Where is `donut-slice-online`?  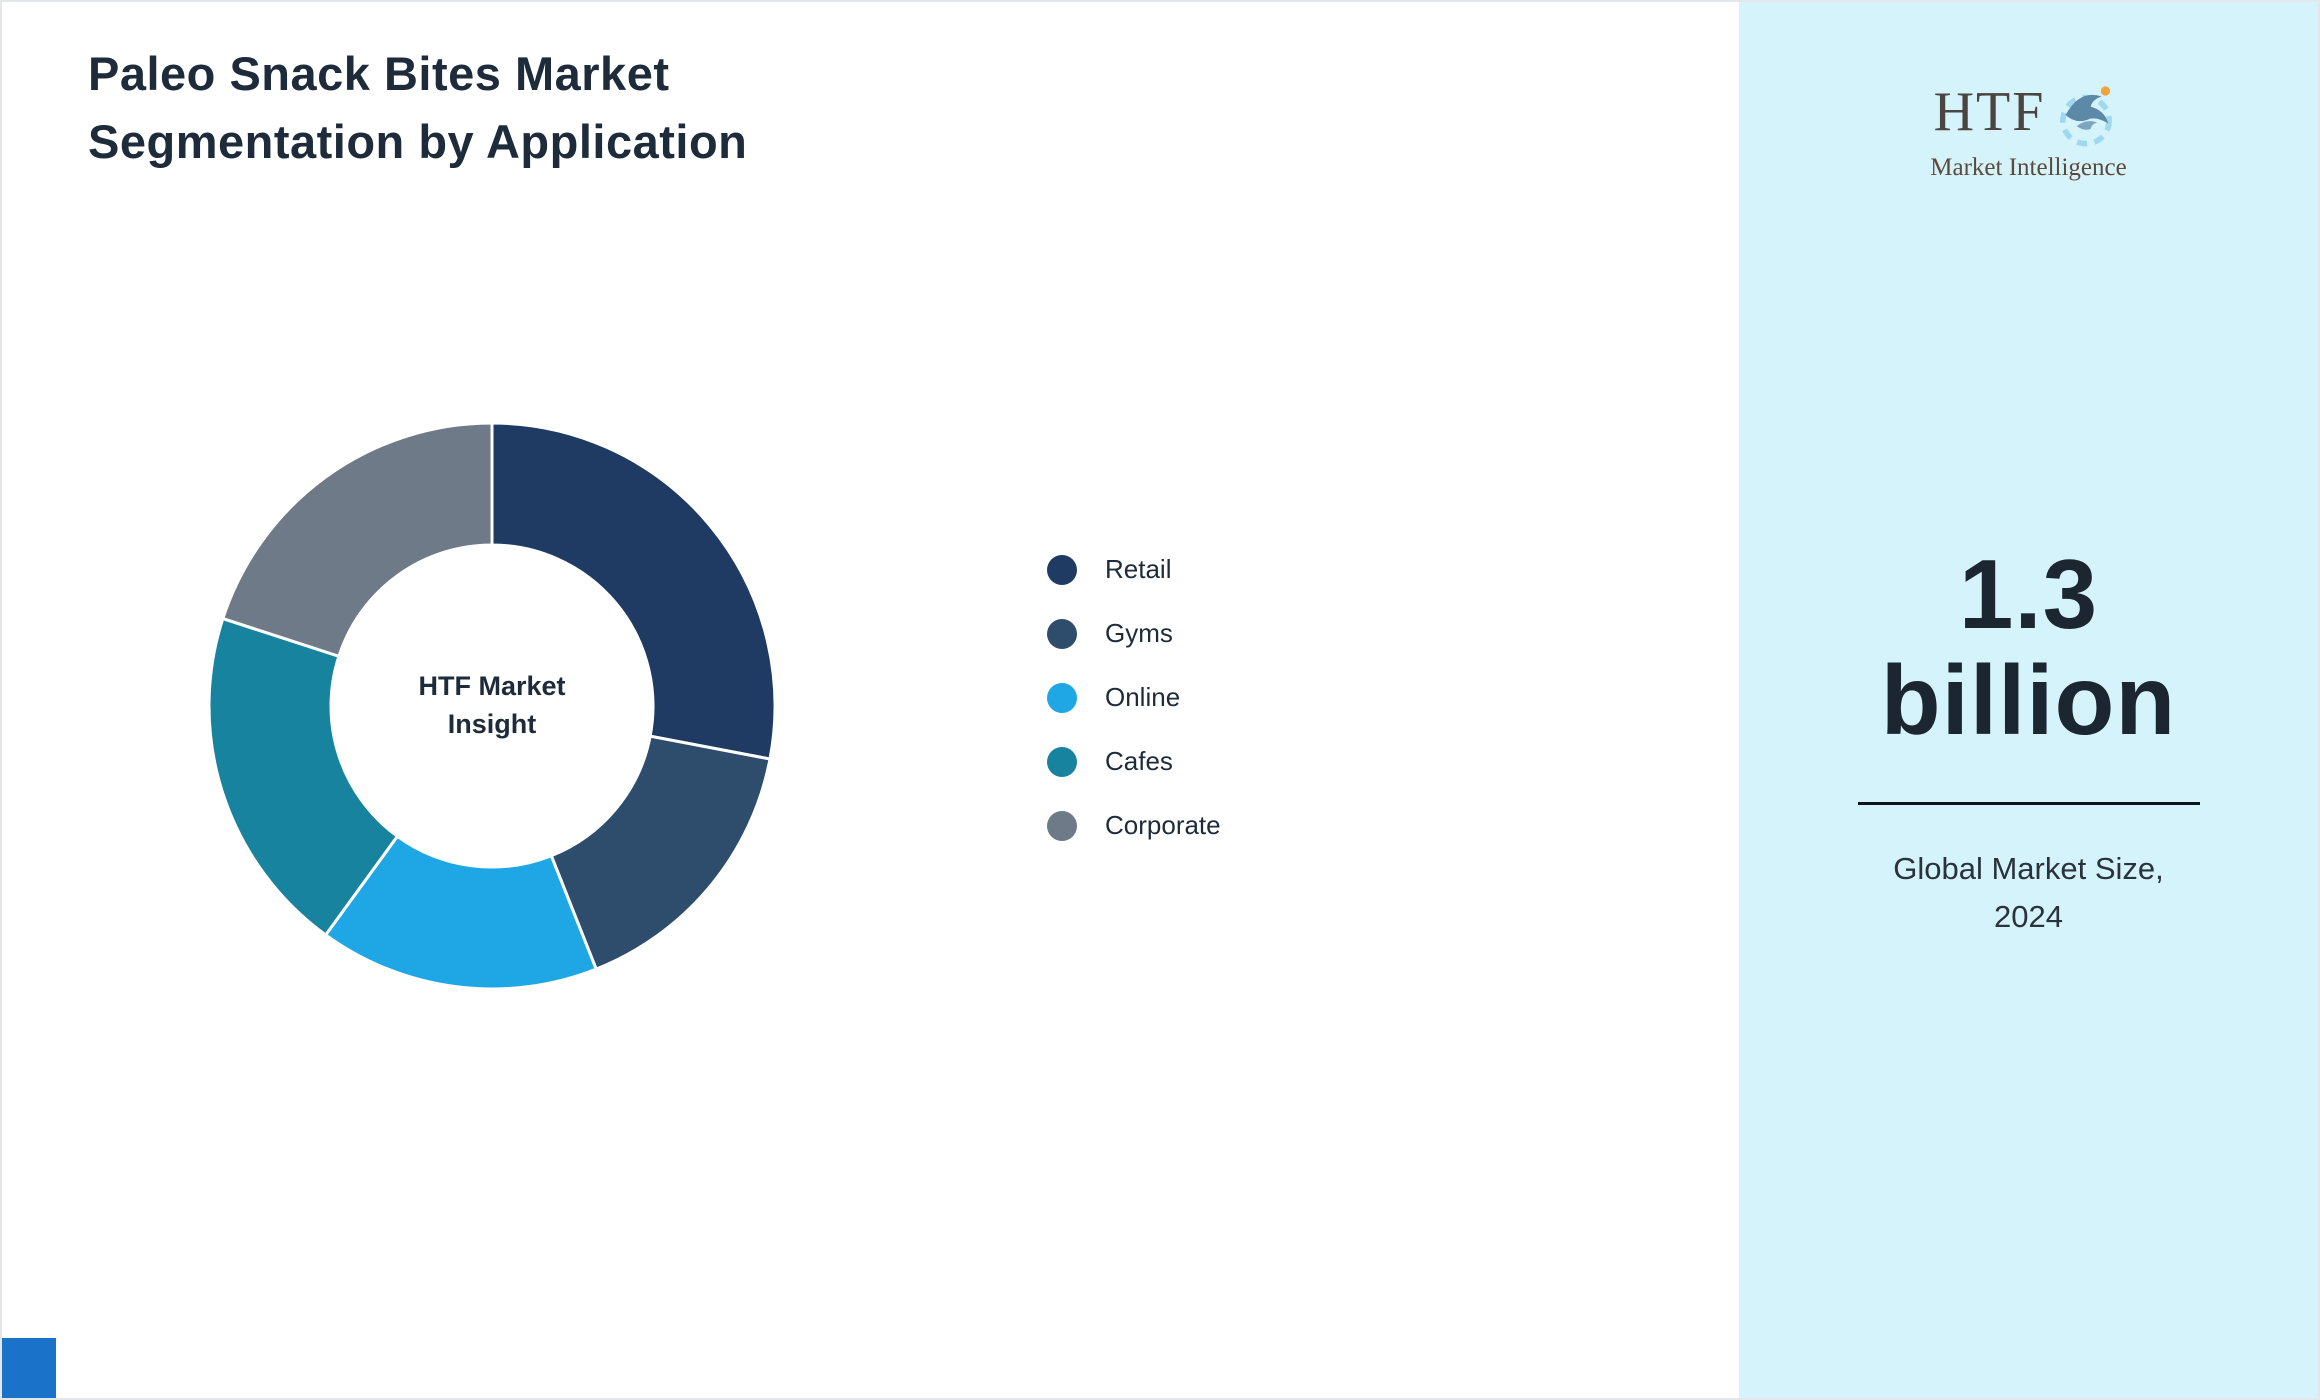
donut-slice-online is located at coordinates (461, 912).